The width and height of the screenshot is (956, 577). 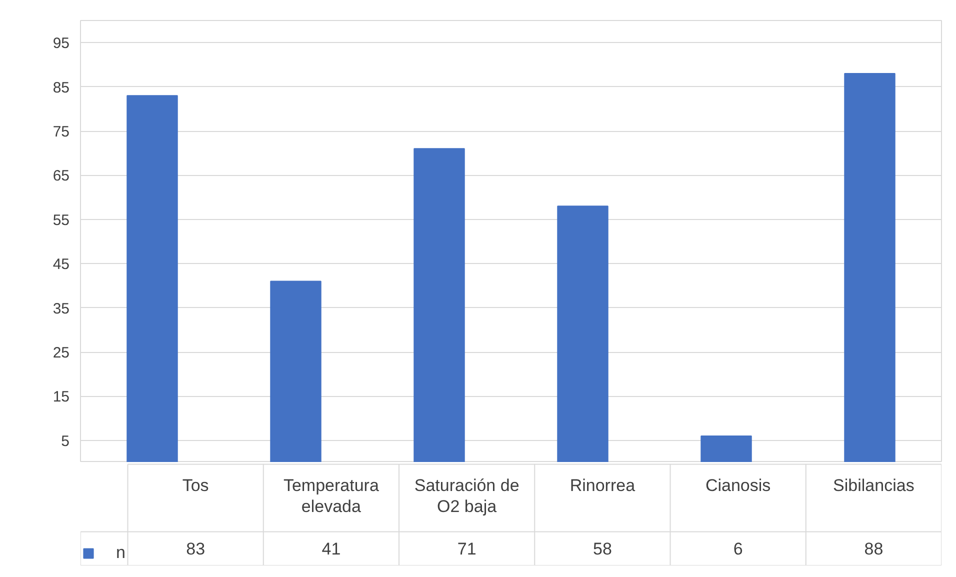 What do you see at coordinates (121, 553) in the screenshot?
I see `legend-label: n` at bounding box center [121, 553].